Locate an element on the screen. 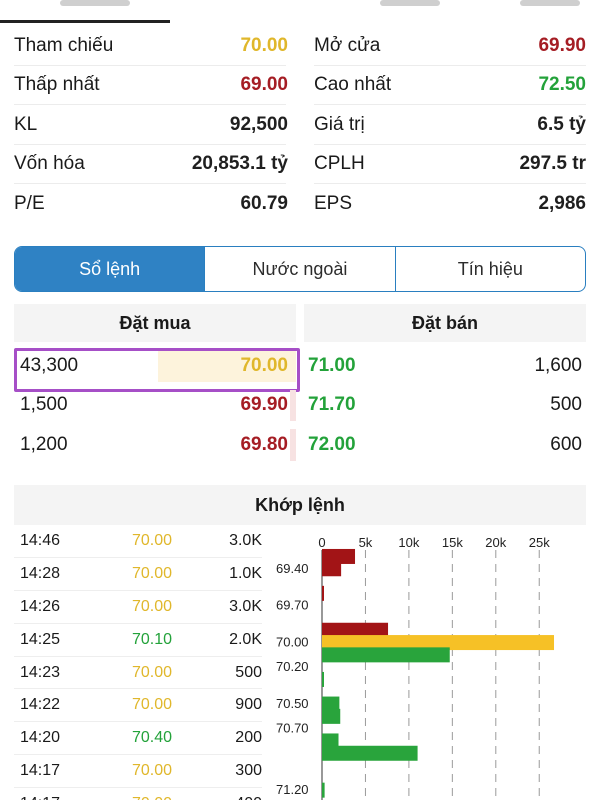 The height and width of the screenshot is (800, 600). stat-row: P/E 60.79 EPS 2,986 is located at coordinates (300, 204).